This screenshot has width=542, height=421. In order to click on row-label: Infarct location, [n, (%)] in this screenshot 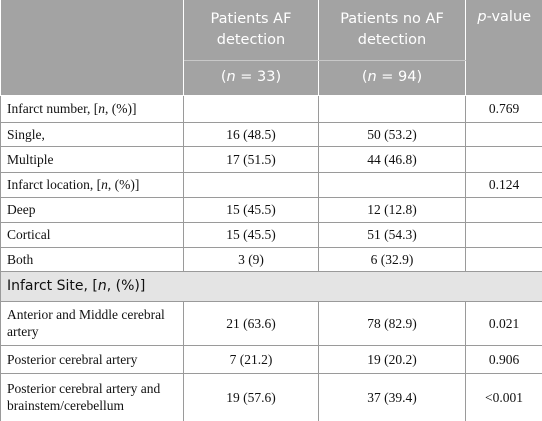, I will do `click(92, 184)`.